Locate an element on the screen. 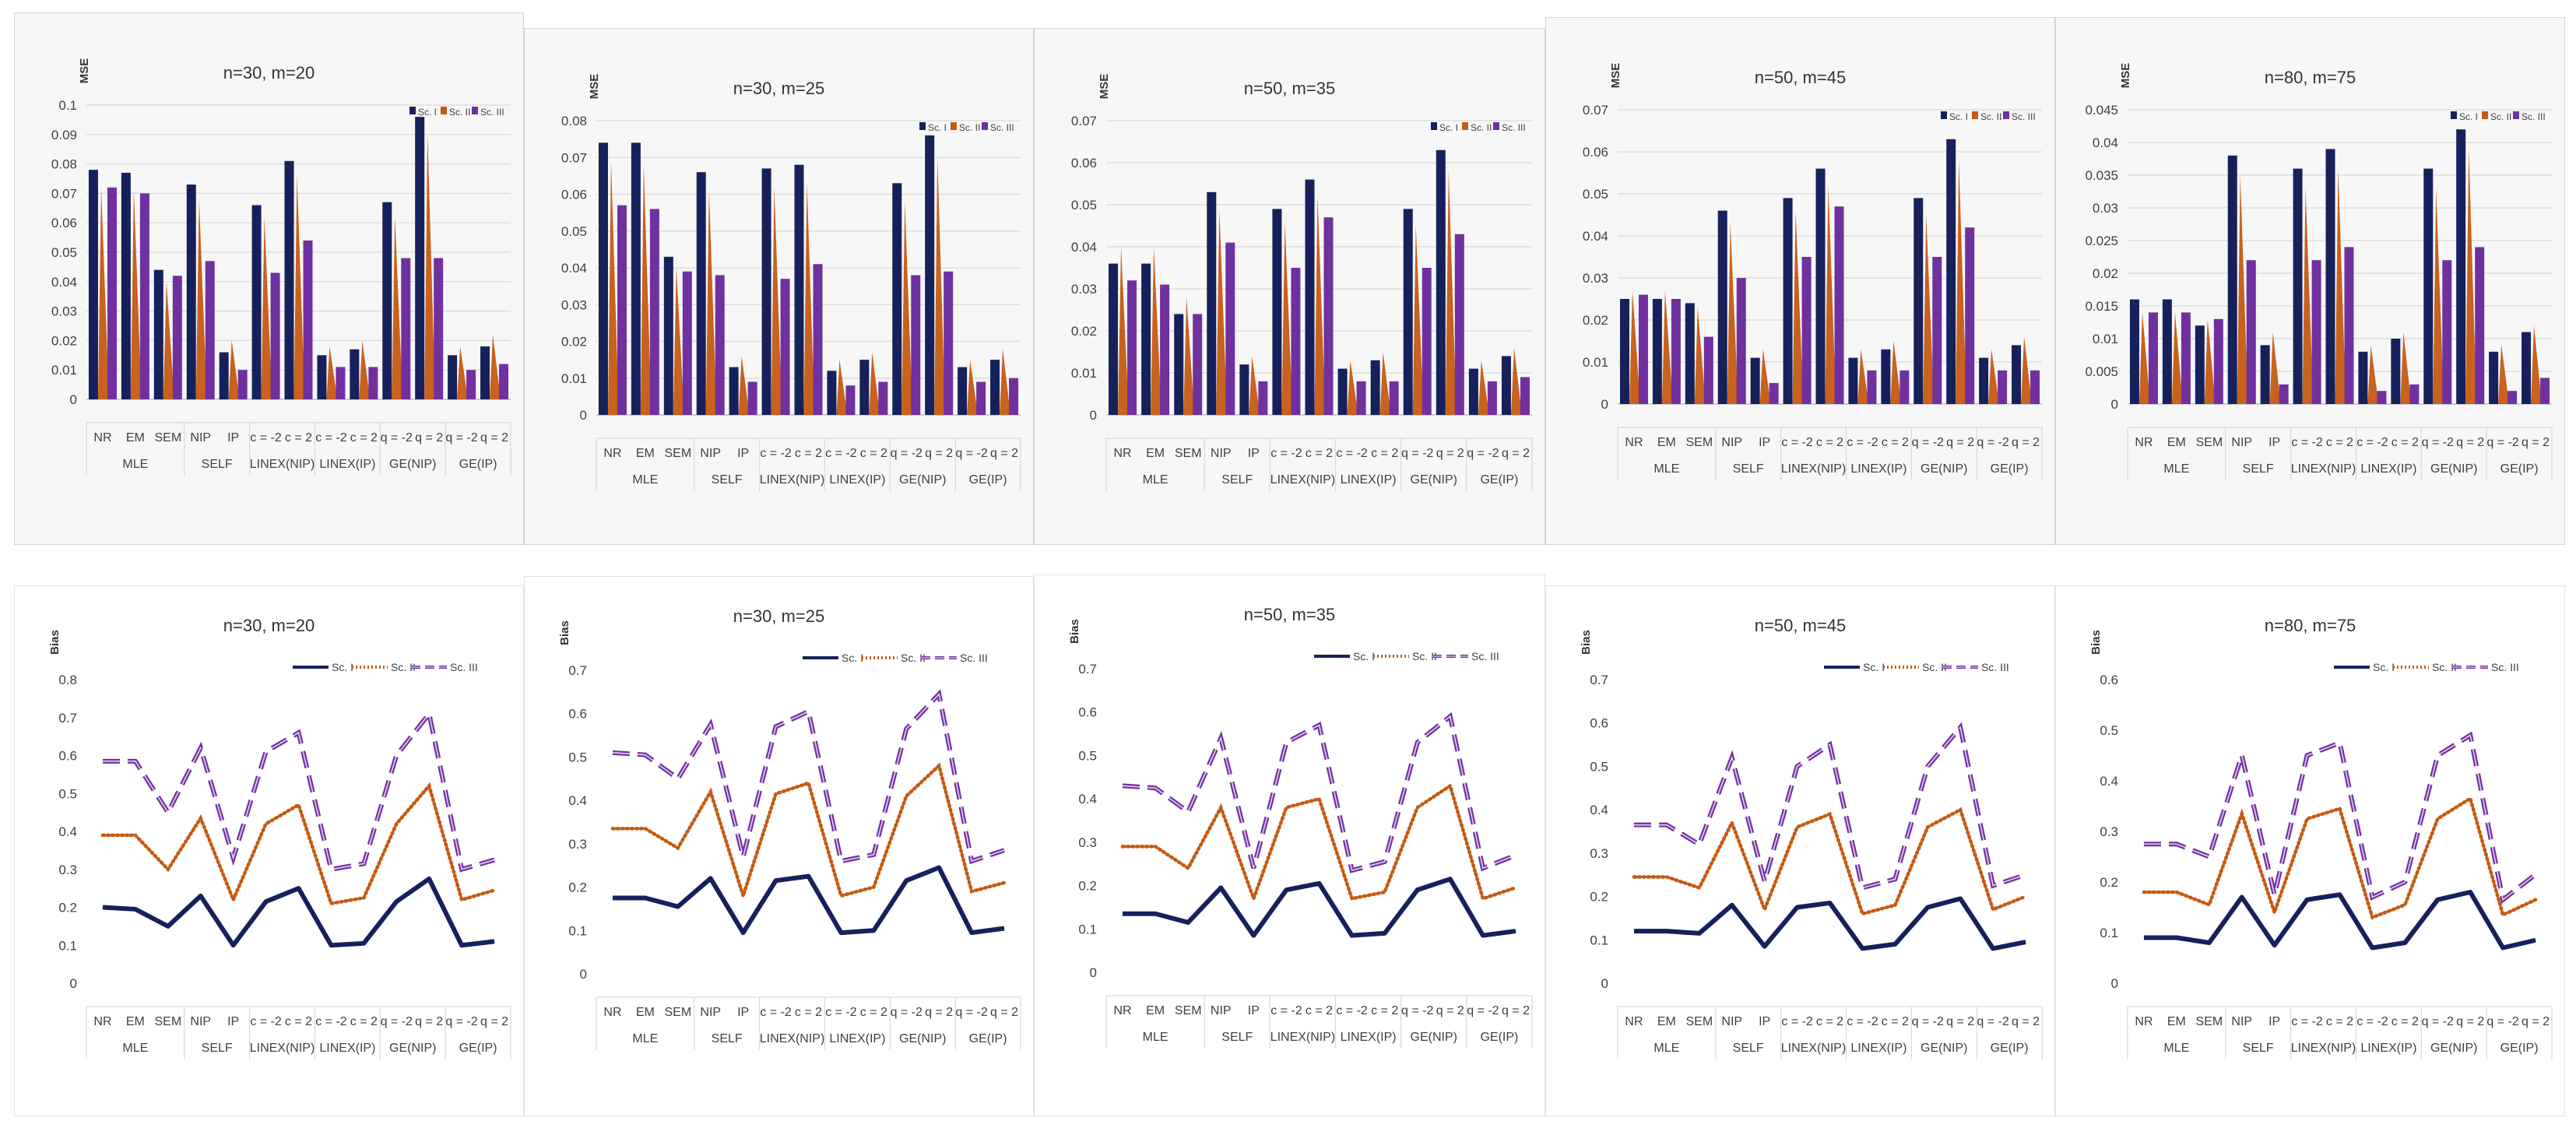 The image size is (2576, 1128). mse-1-x-tick-label: NIP is located at coordinates (201, 438).